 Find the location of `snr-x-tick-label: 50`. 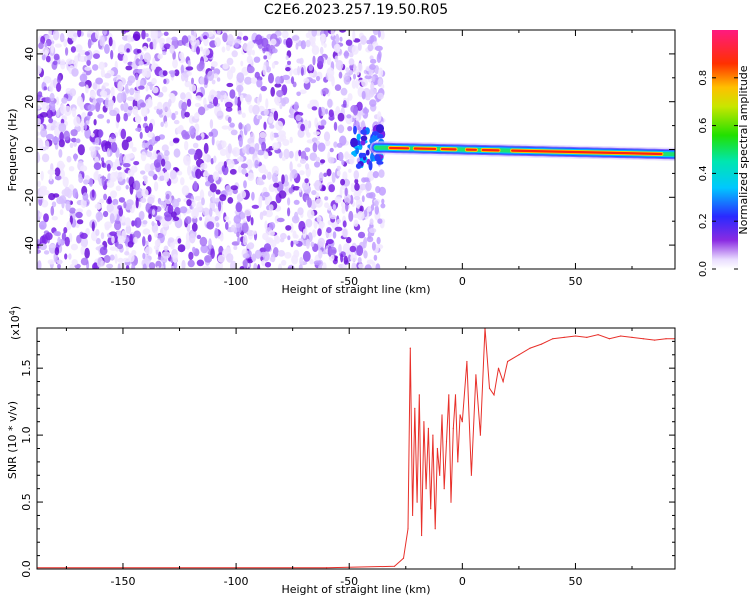

snr-x-tick-label: 50 is located at coordinates (575, 581).